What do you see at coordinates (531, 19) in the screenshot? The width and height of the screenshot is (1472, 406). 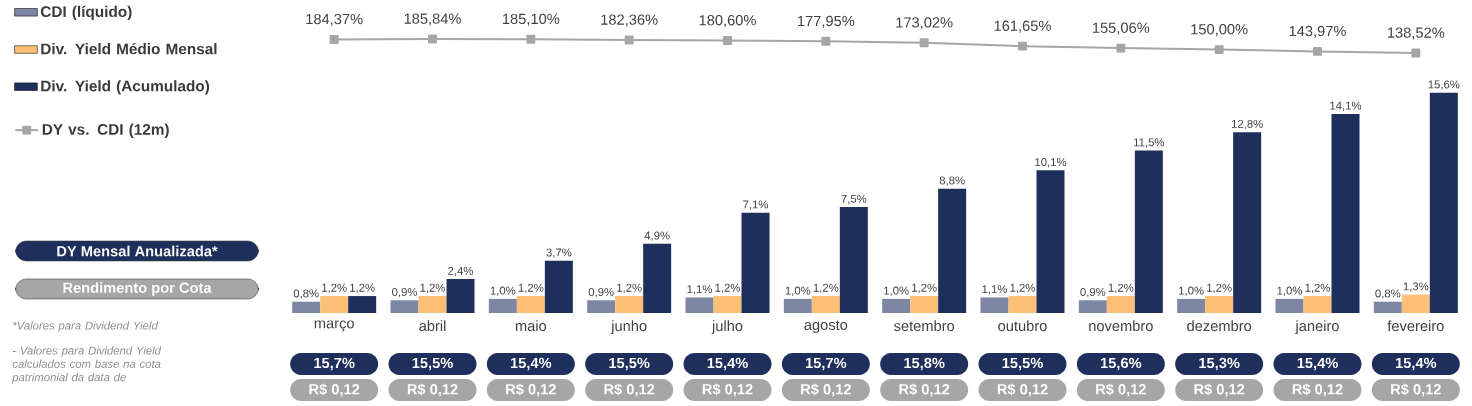 I see `data-label: 185,10%` at bounding box center [531, 19].